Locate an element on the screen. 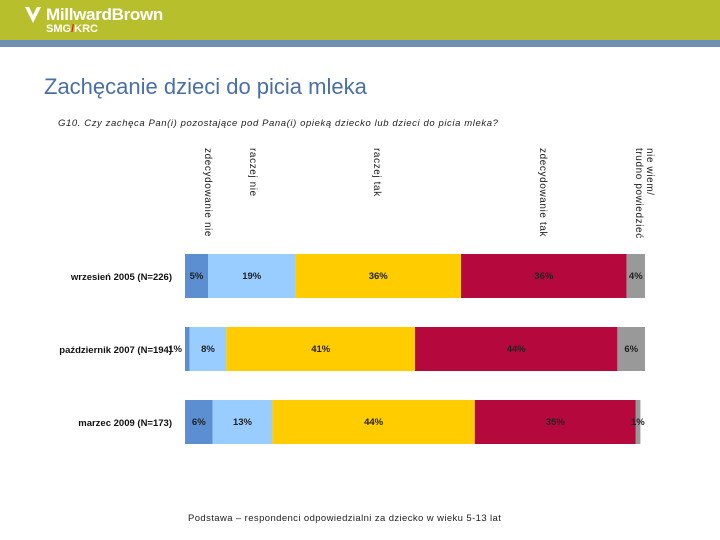 The height and width of the screenshot is (540, 720). value-label-2-3: 35% is located at coordinates (556, 422).